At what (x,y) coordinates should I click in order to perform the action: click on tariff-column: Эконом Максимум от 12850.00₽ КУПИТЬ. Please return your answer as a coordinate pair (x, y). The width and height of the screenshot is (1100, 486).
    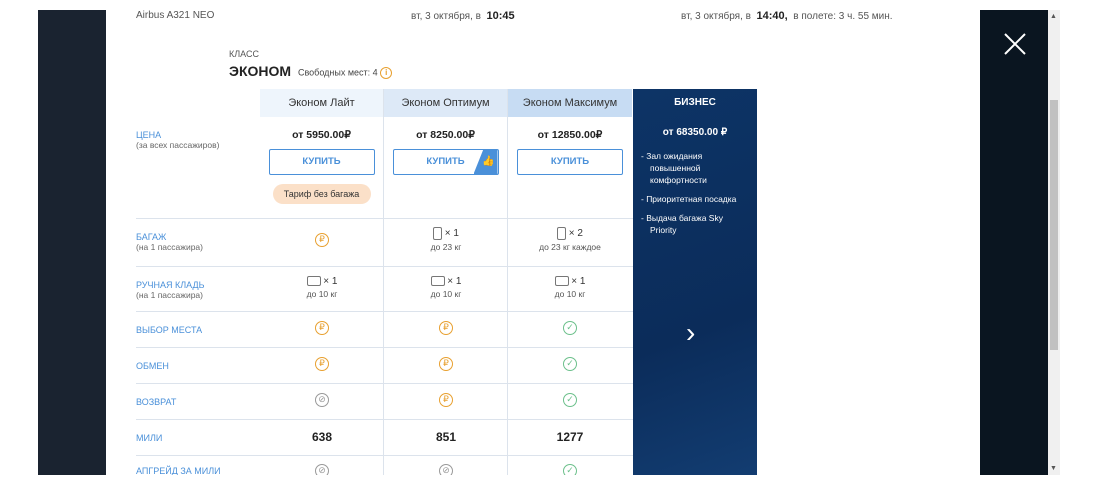
    Looking at the image, I should click on (570, 282).